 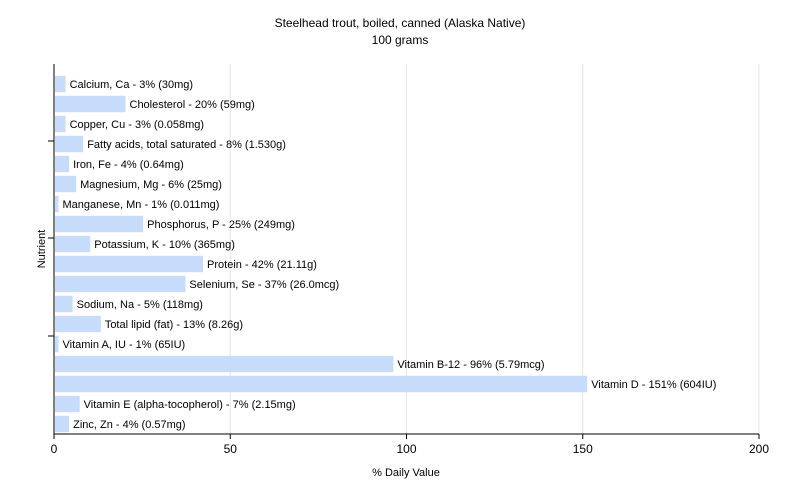 What do you see at coordinates (583, 449) in the screenshot?
I see `x-tick-label: 150` at bounding box center [583, 449].